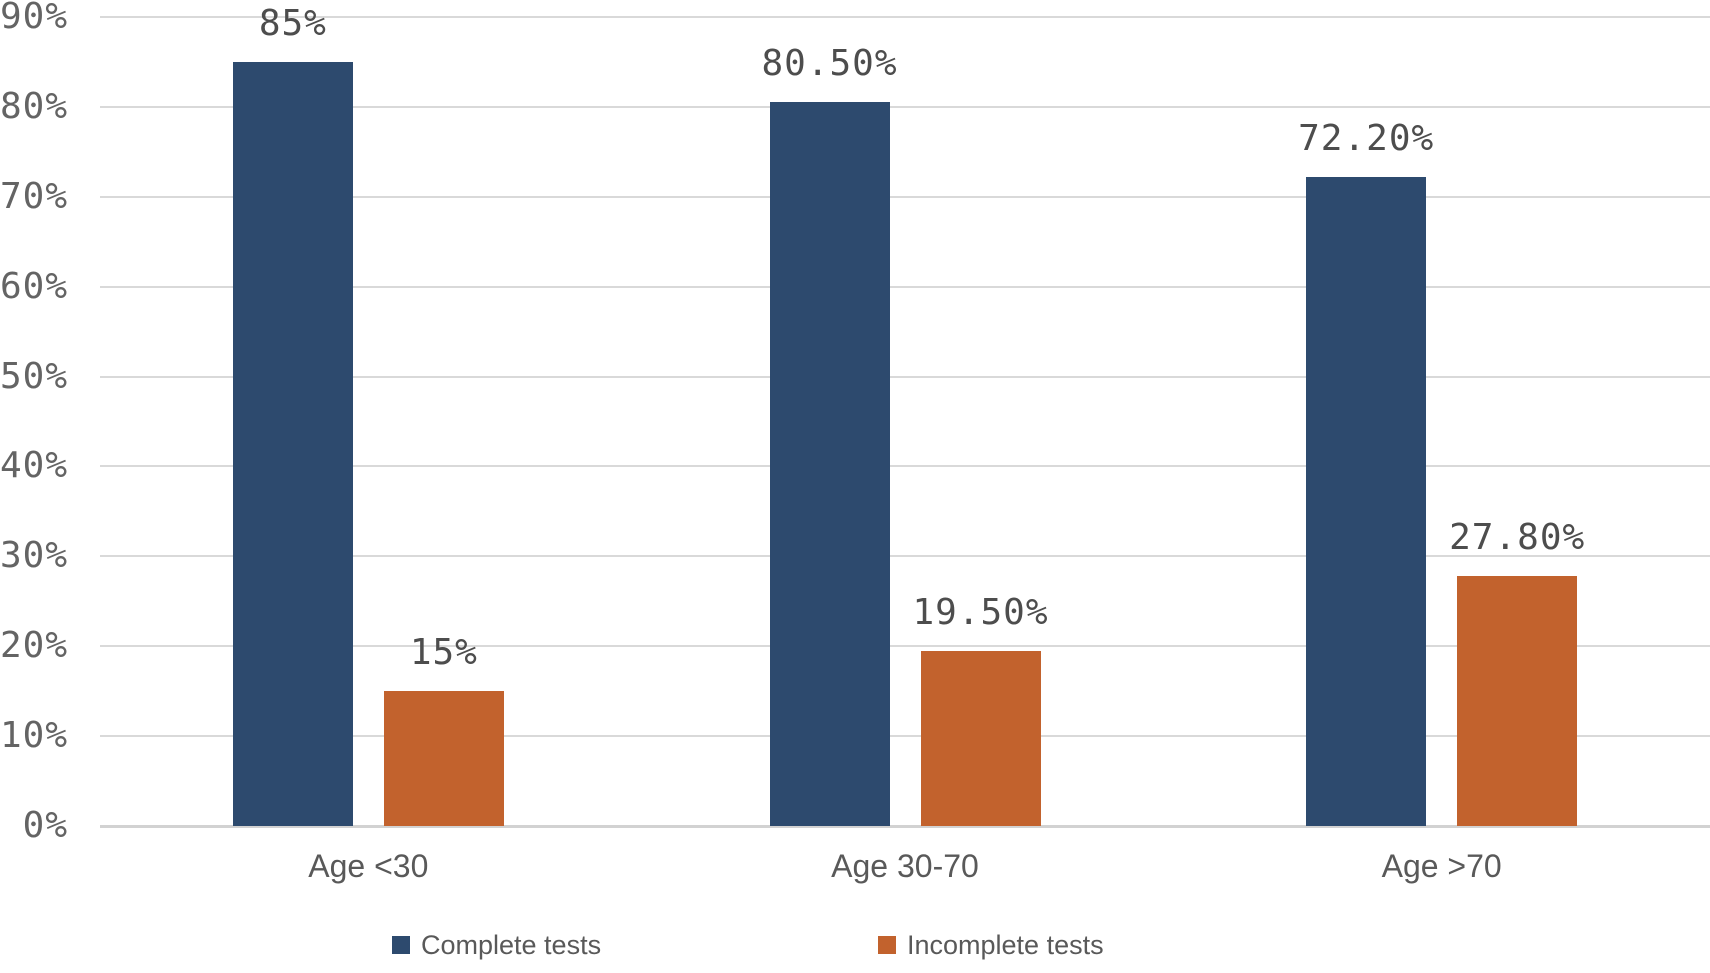  I want to click on legend-item-incomplete-tests: Incomplete tests, so click(991, 945).